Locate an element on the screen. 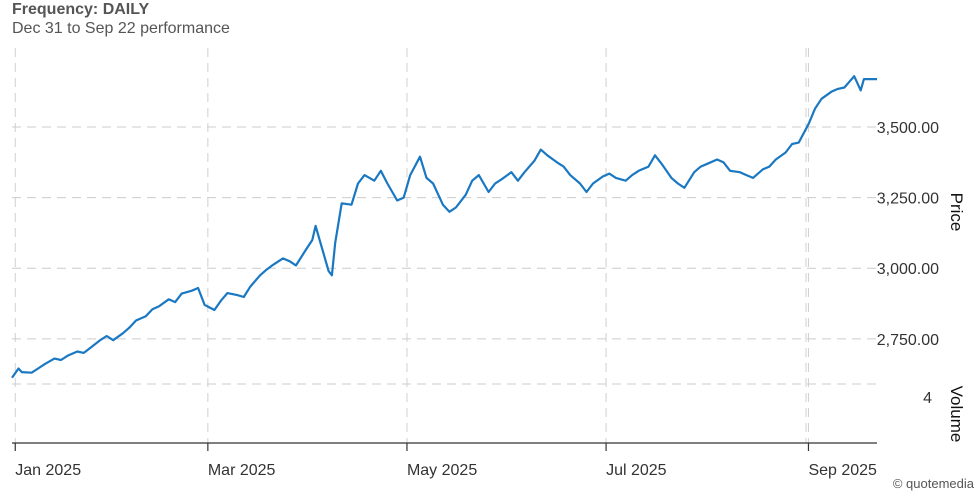 The image size is (980, 493). volume-axis-title: Volume is located at coordinates (956, 414).